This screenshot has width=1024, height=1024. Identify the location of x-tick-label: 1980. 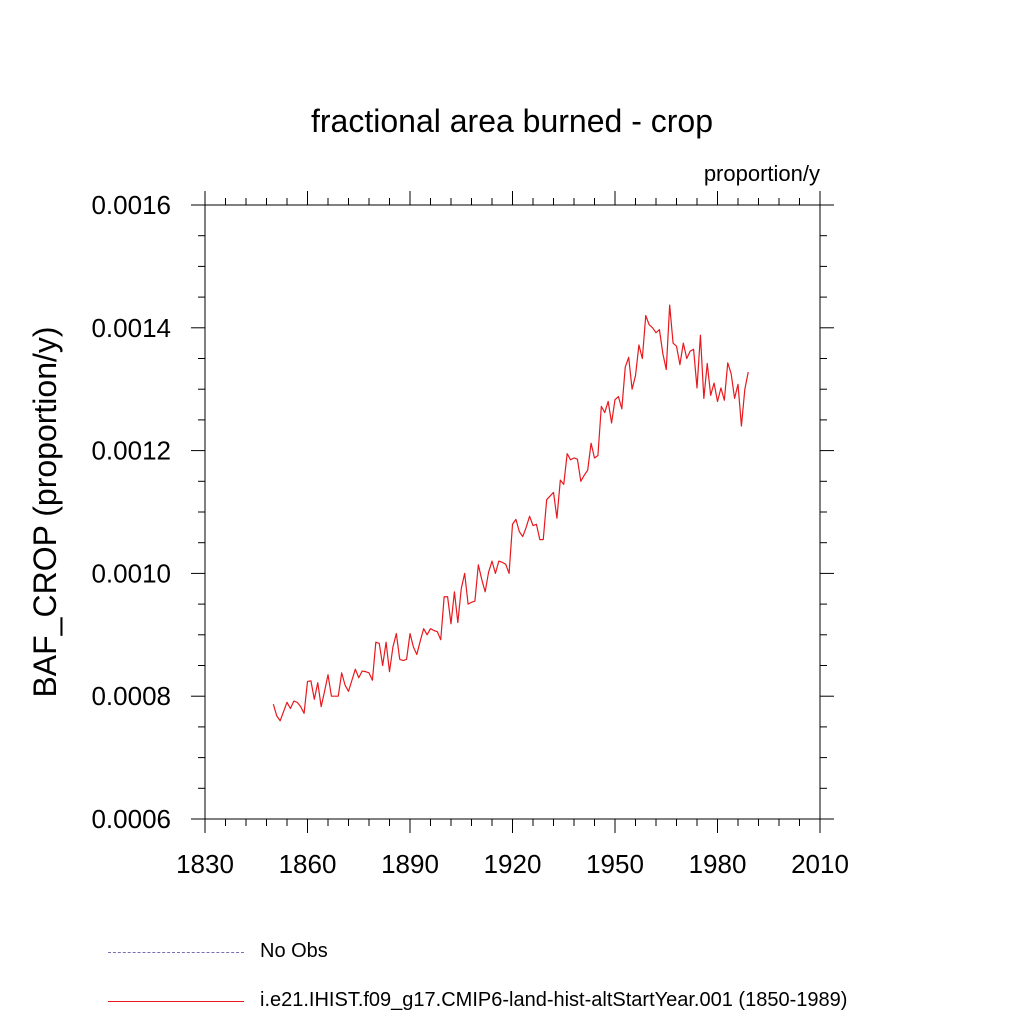
(718, 864).